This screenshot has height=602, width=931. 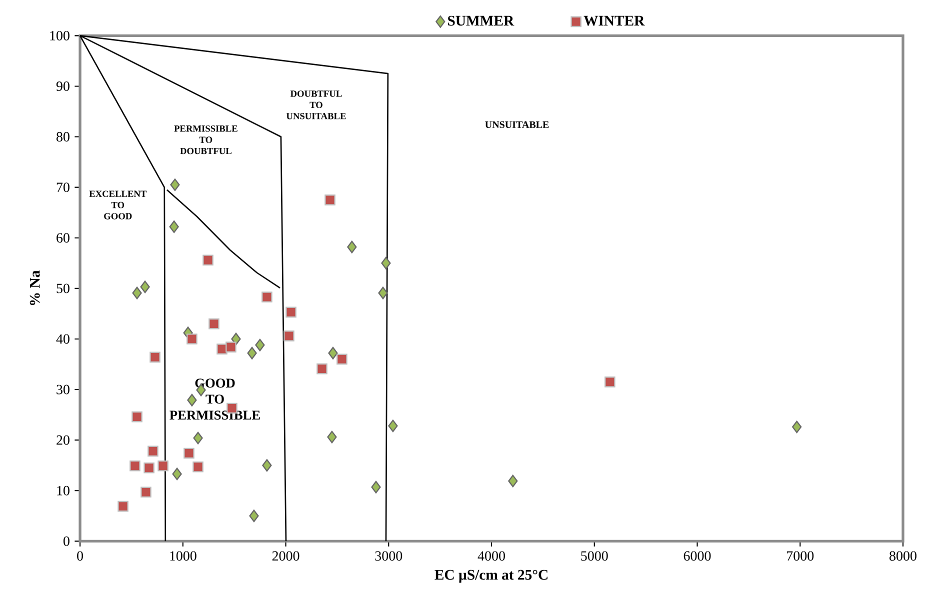 What do you see at coordinates (60, 35) in the screenshot?
I see `y-tick-label: 100` at bounding box center [60, 35].